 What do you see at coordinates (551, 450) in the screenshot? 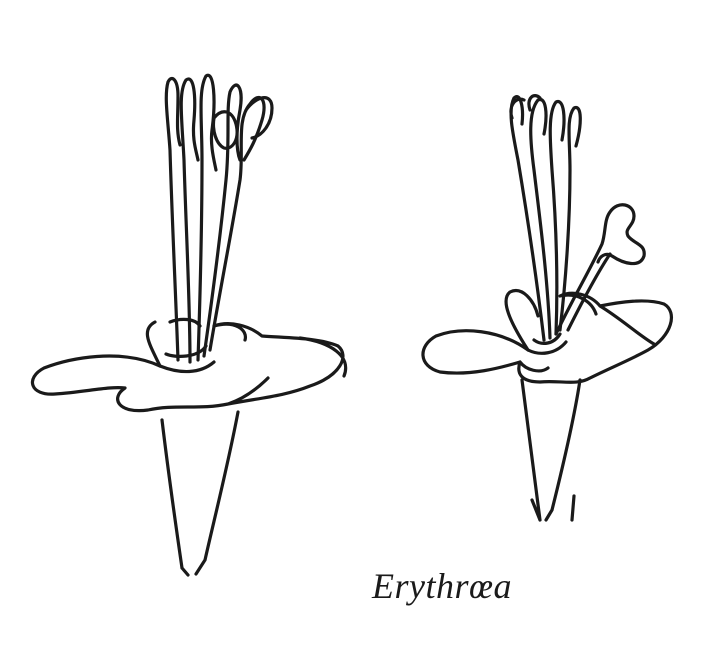
I see `right-flower-stalk` at bounding box center [551, 450].